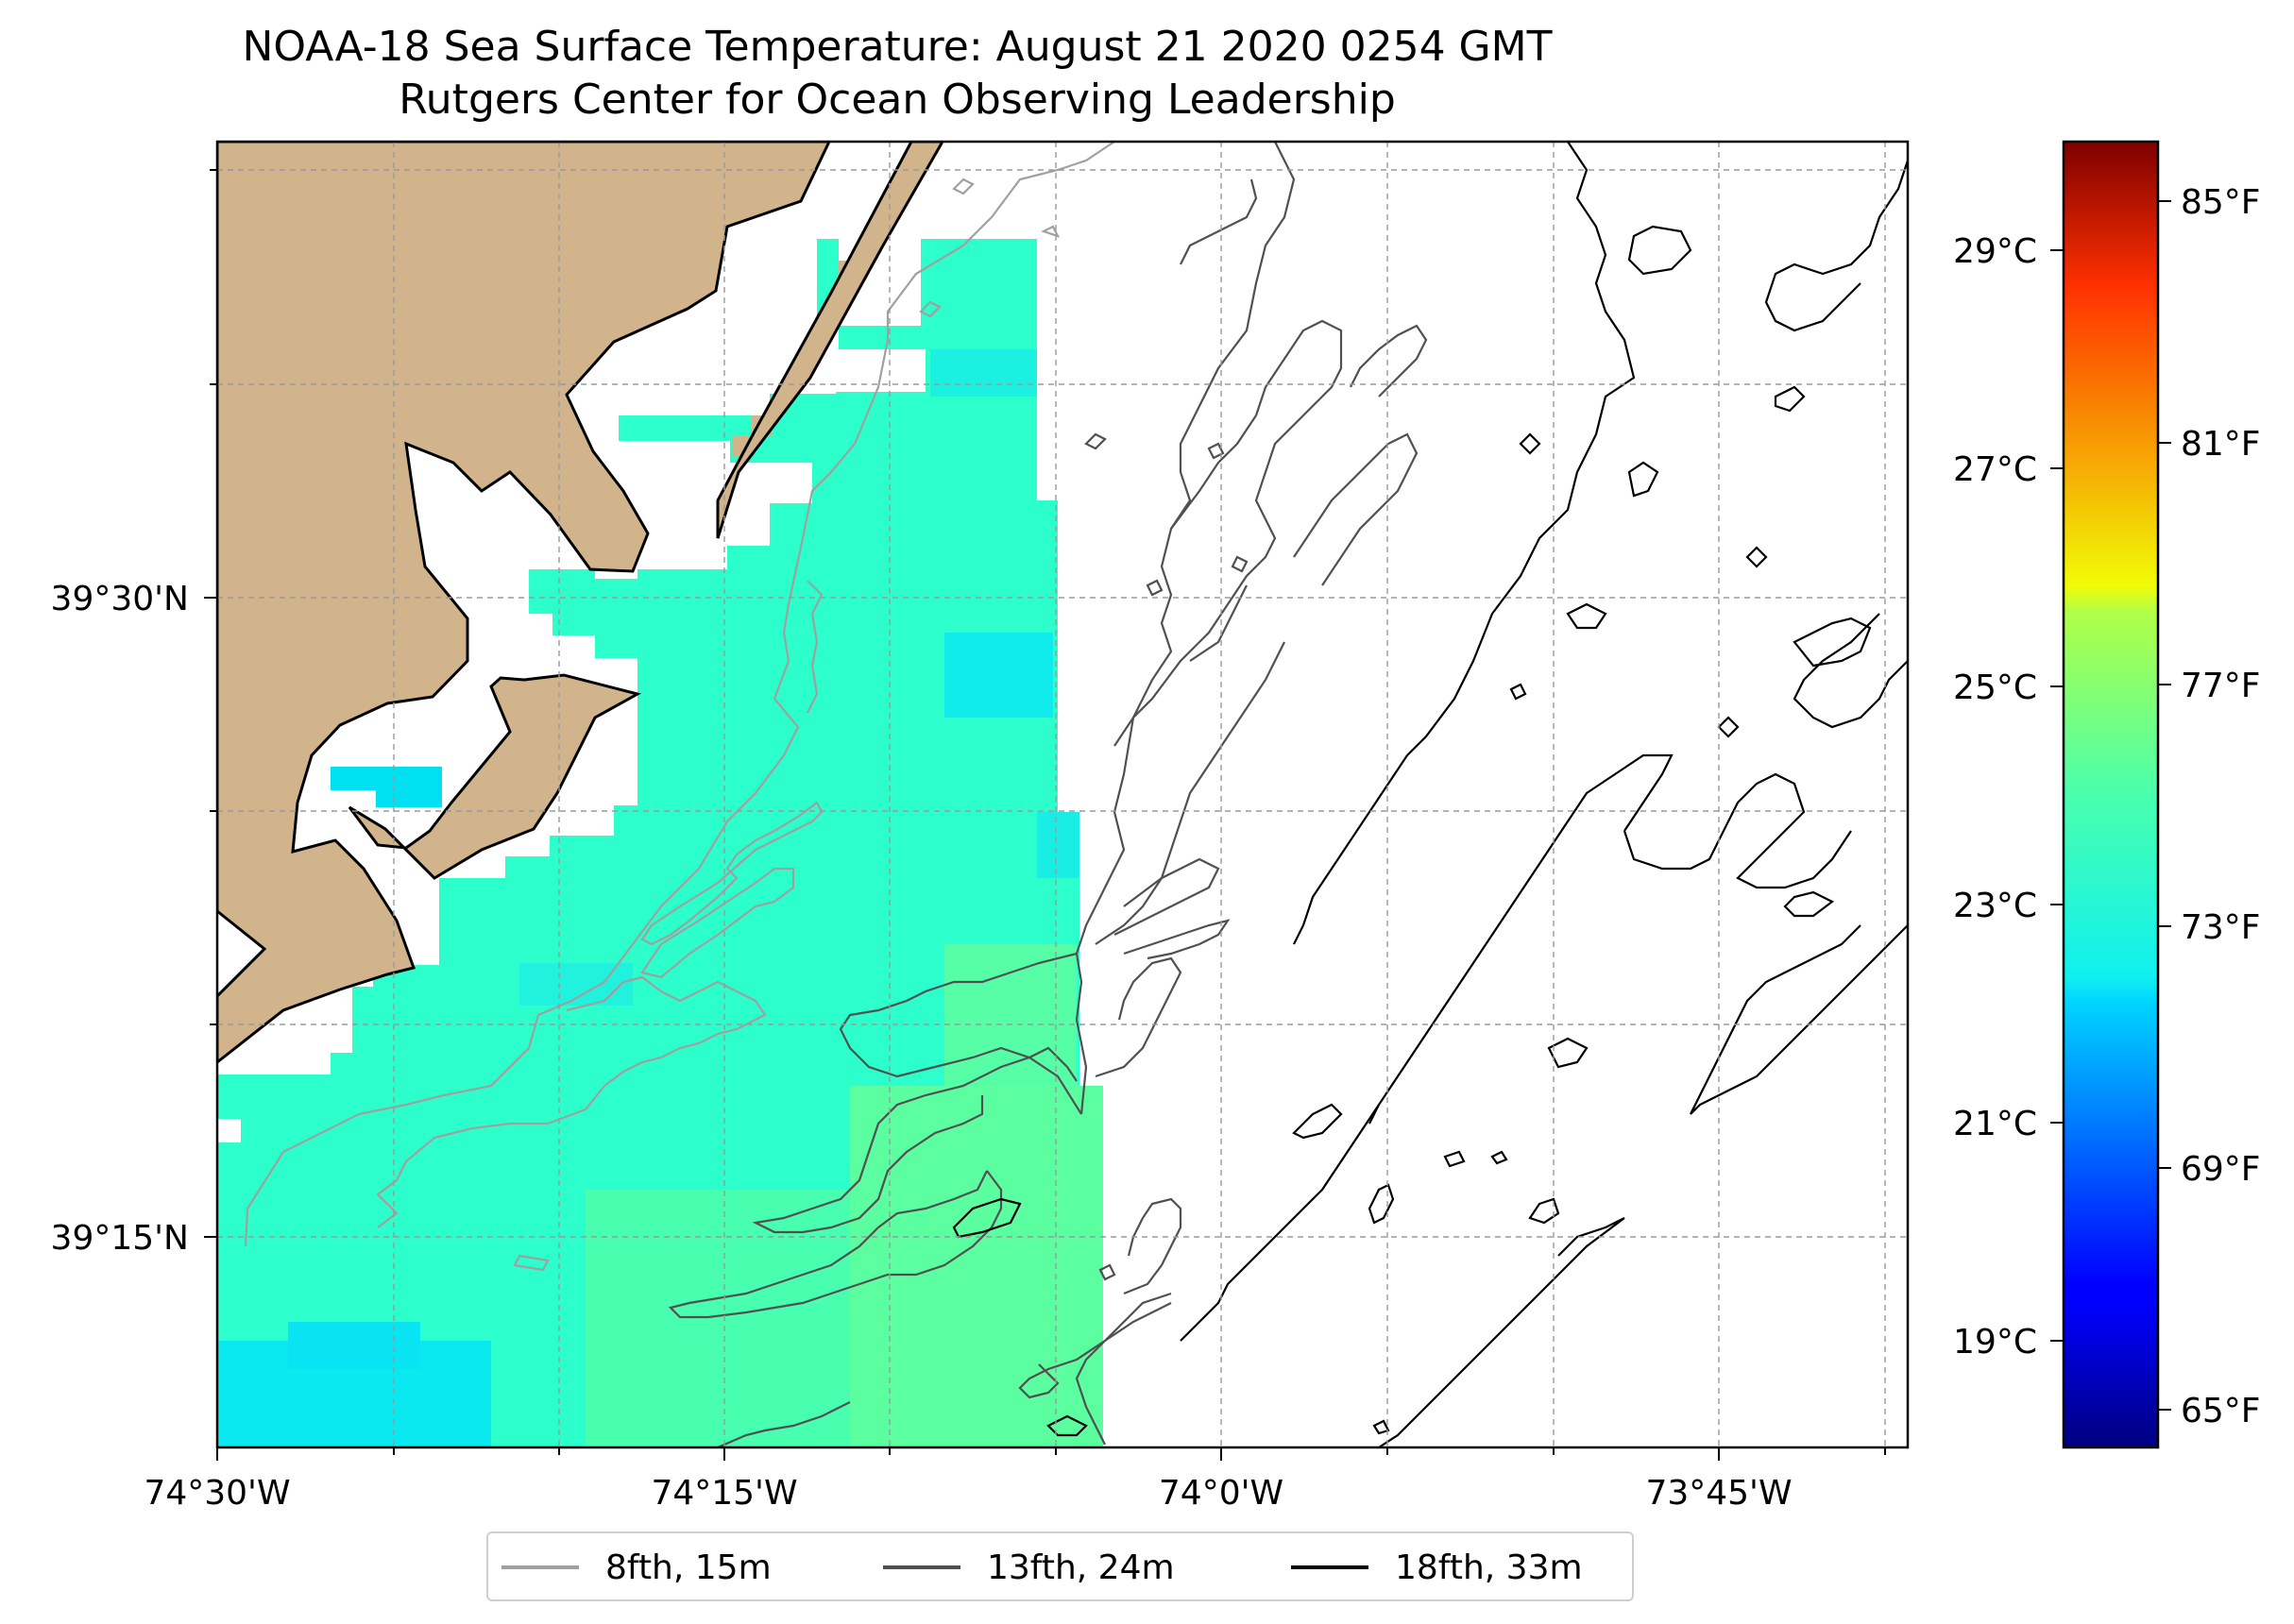  Describe the element at coordinates (2111, 794) in the screenshot. I see `colorbar-gradient` at that location.